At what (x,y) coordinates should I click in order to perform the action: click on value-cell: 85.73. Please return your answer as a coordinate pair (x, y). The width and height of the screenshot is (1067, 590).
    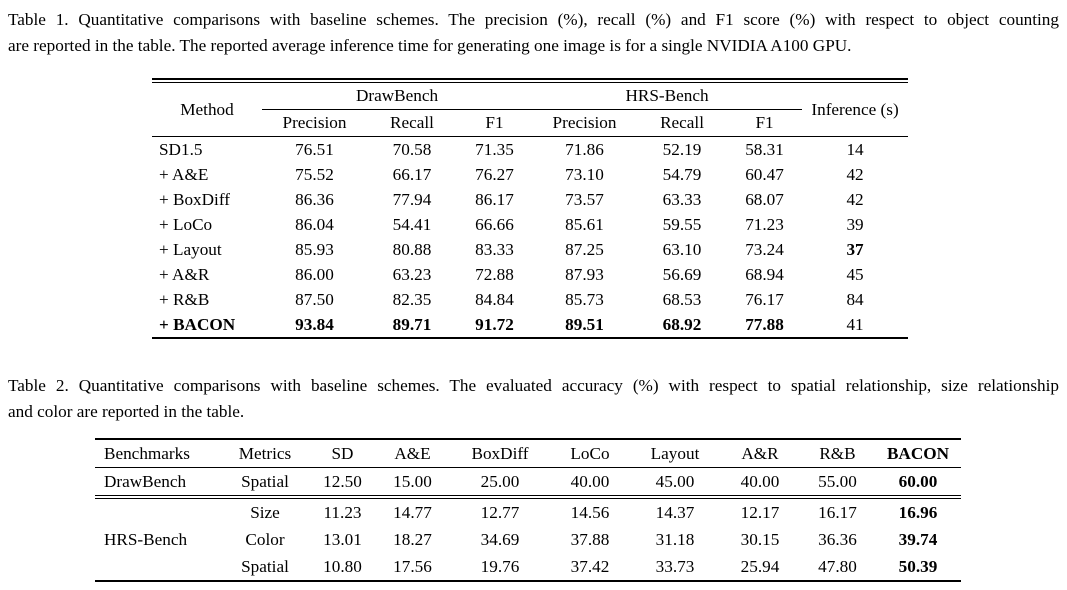
    Looking at the image, I should click on (584, 299).